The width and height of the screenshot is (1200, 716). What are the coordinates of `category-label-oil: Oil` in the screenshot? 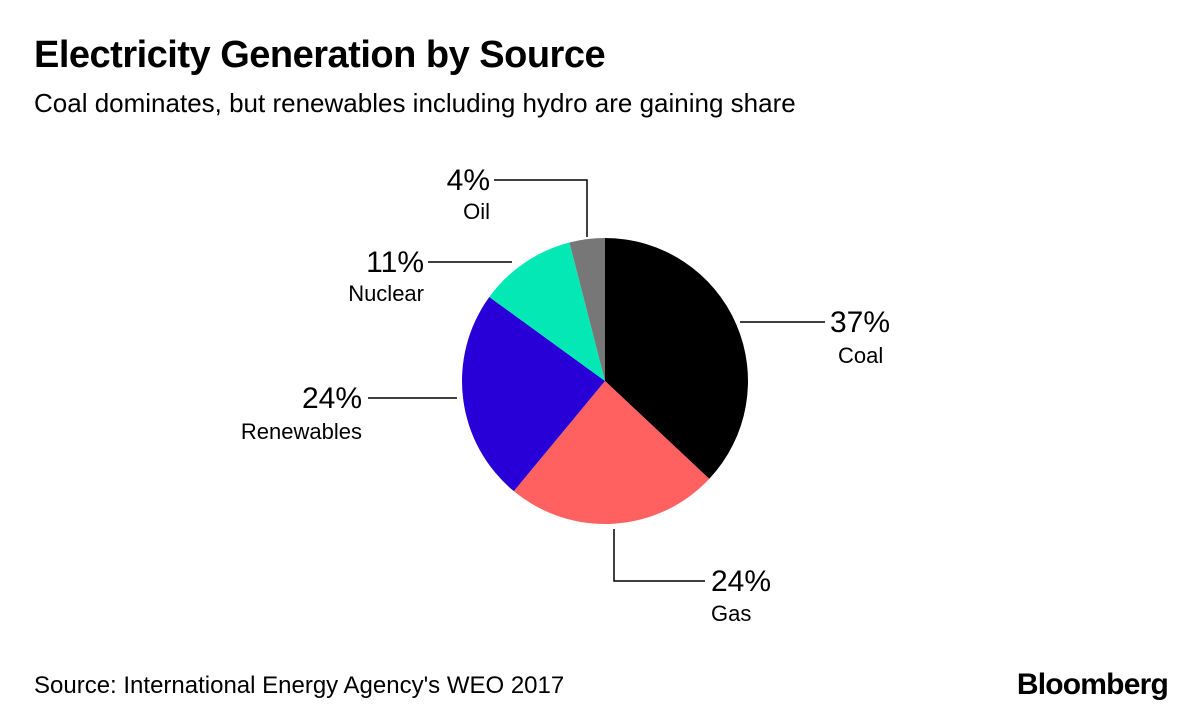 It's located at (476, 211).